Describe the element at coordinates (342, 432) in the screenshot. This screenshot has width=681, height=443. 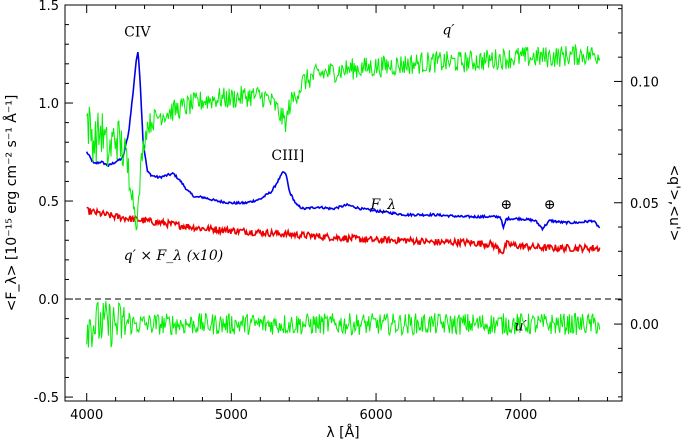
I see `x-axis-title: λ [Å]` at that location.